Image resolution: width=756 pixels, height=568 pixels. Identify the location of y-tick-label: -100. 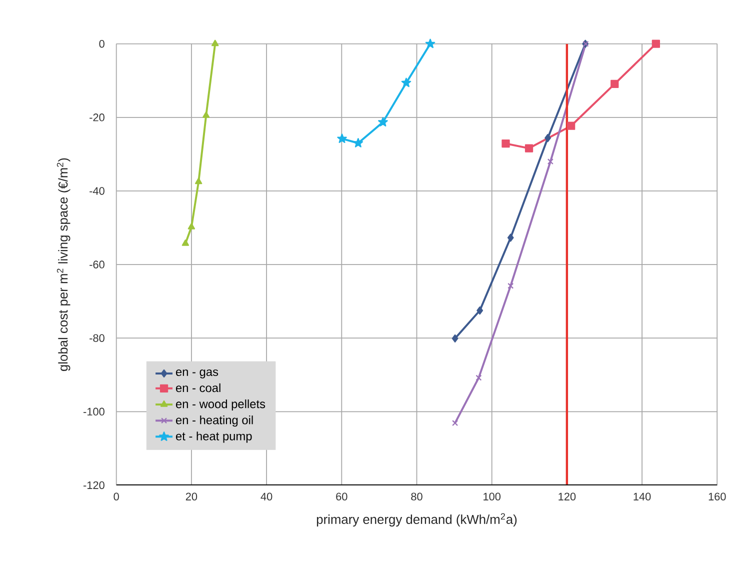
(94, 412).